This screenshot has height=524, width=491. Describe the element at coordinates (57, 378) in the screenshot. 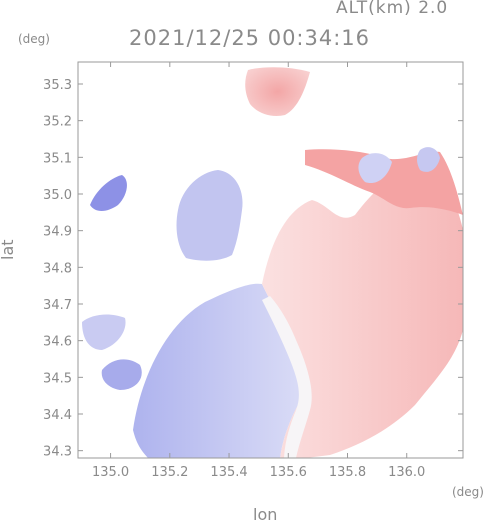

I see `y-tick-label: 34.5` at that location.